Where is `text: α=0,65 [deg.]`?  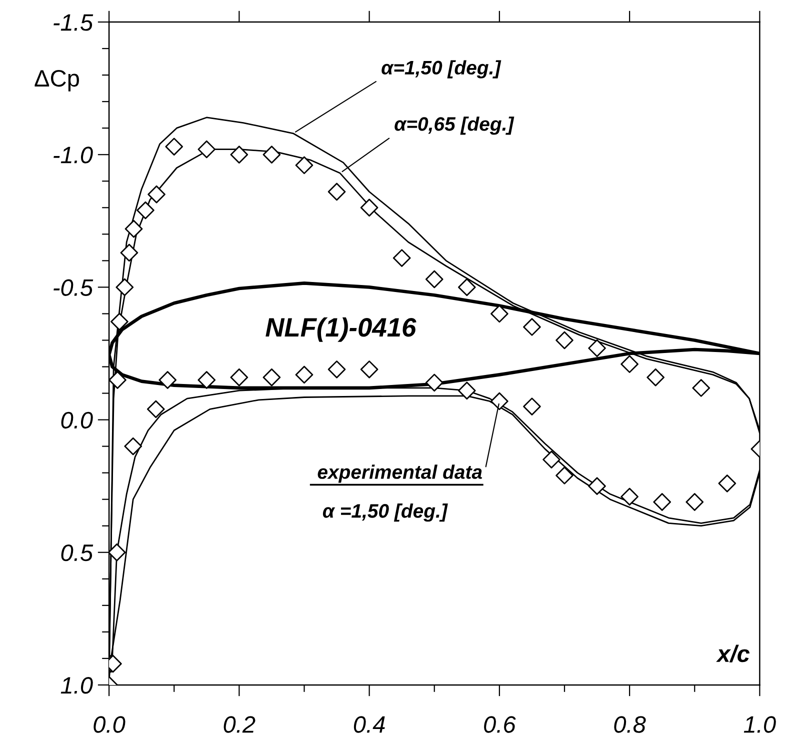 text: α=0,65 [deg.] is located at coordinates (454, 125).